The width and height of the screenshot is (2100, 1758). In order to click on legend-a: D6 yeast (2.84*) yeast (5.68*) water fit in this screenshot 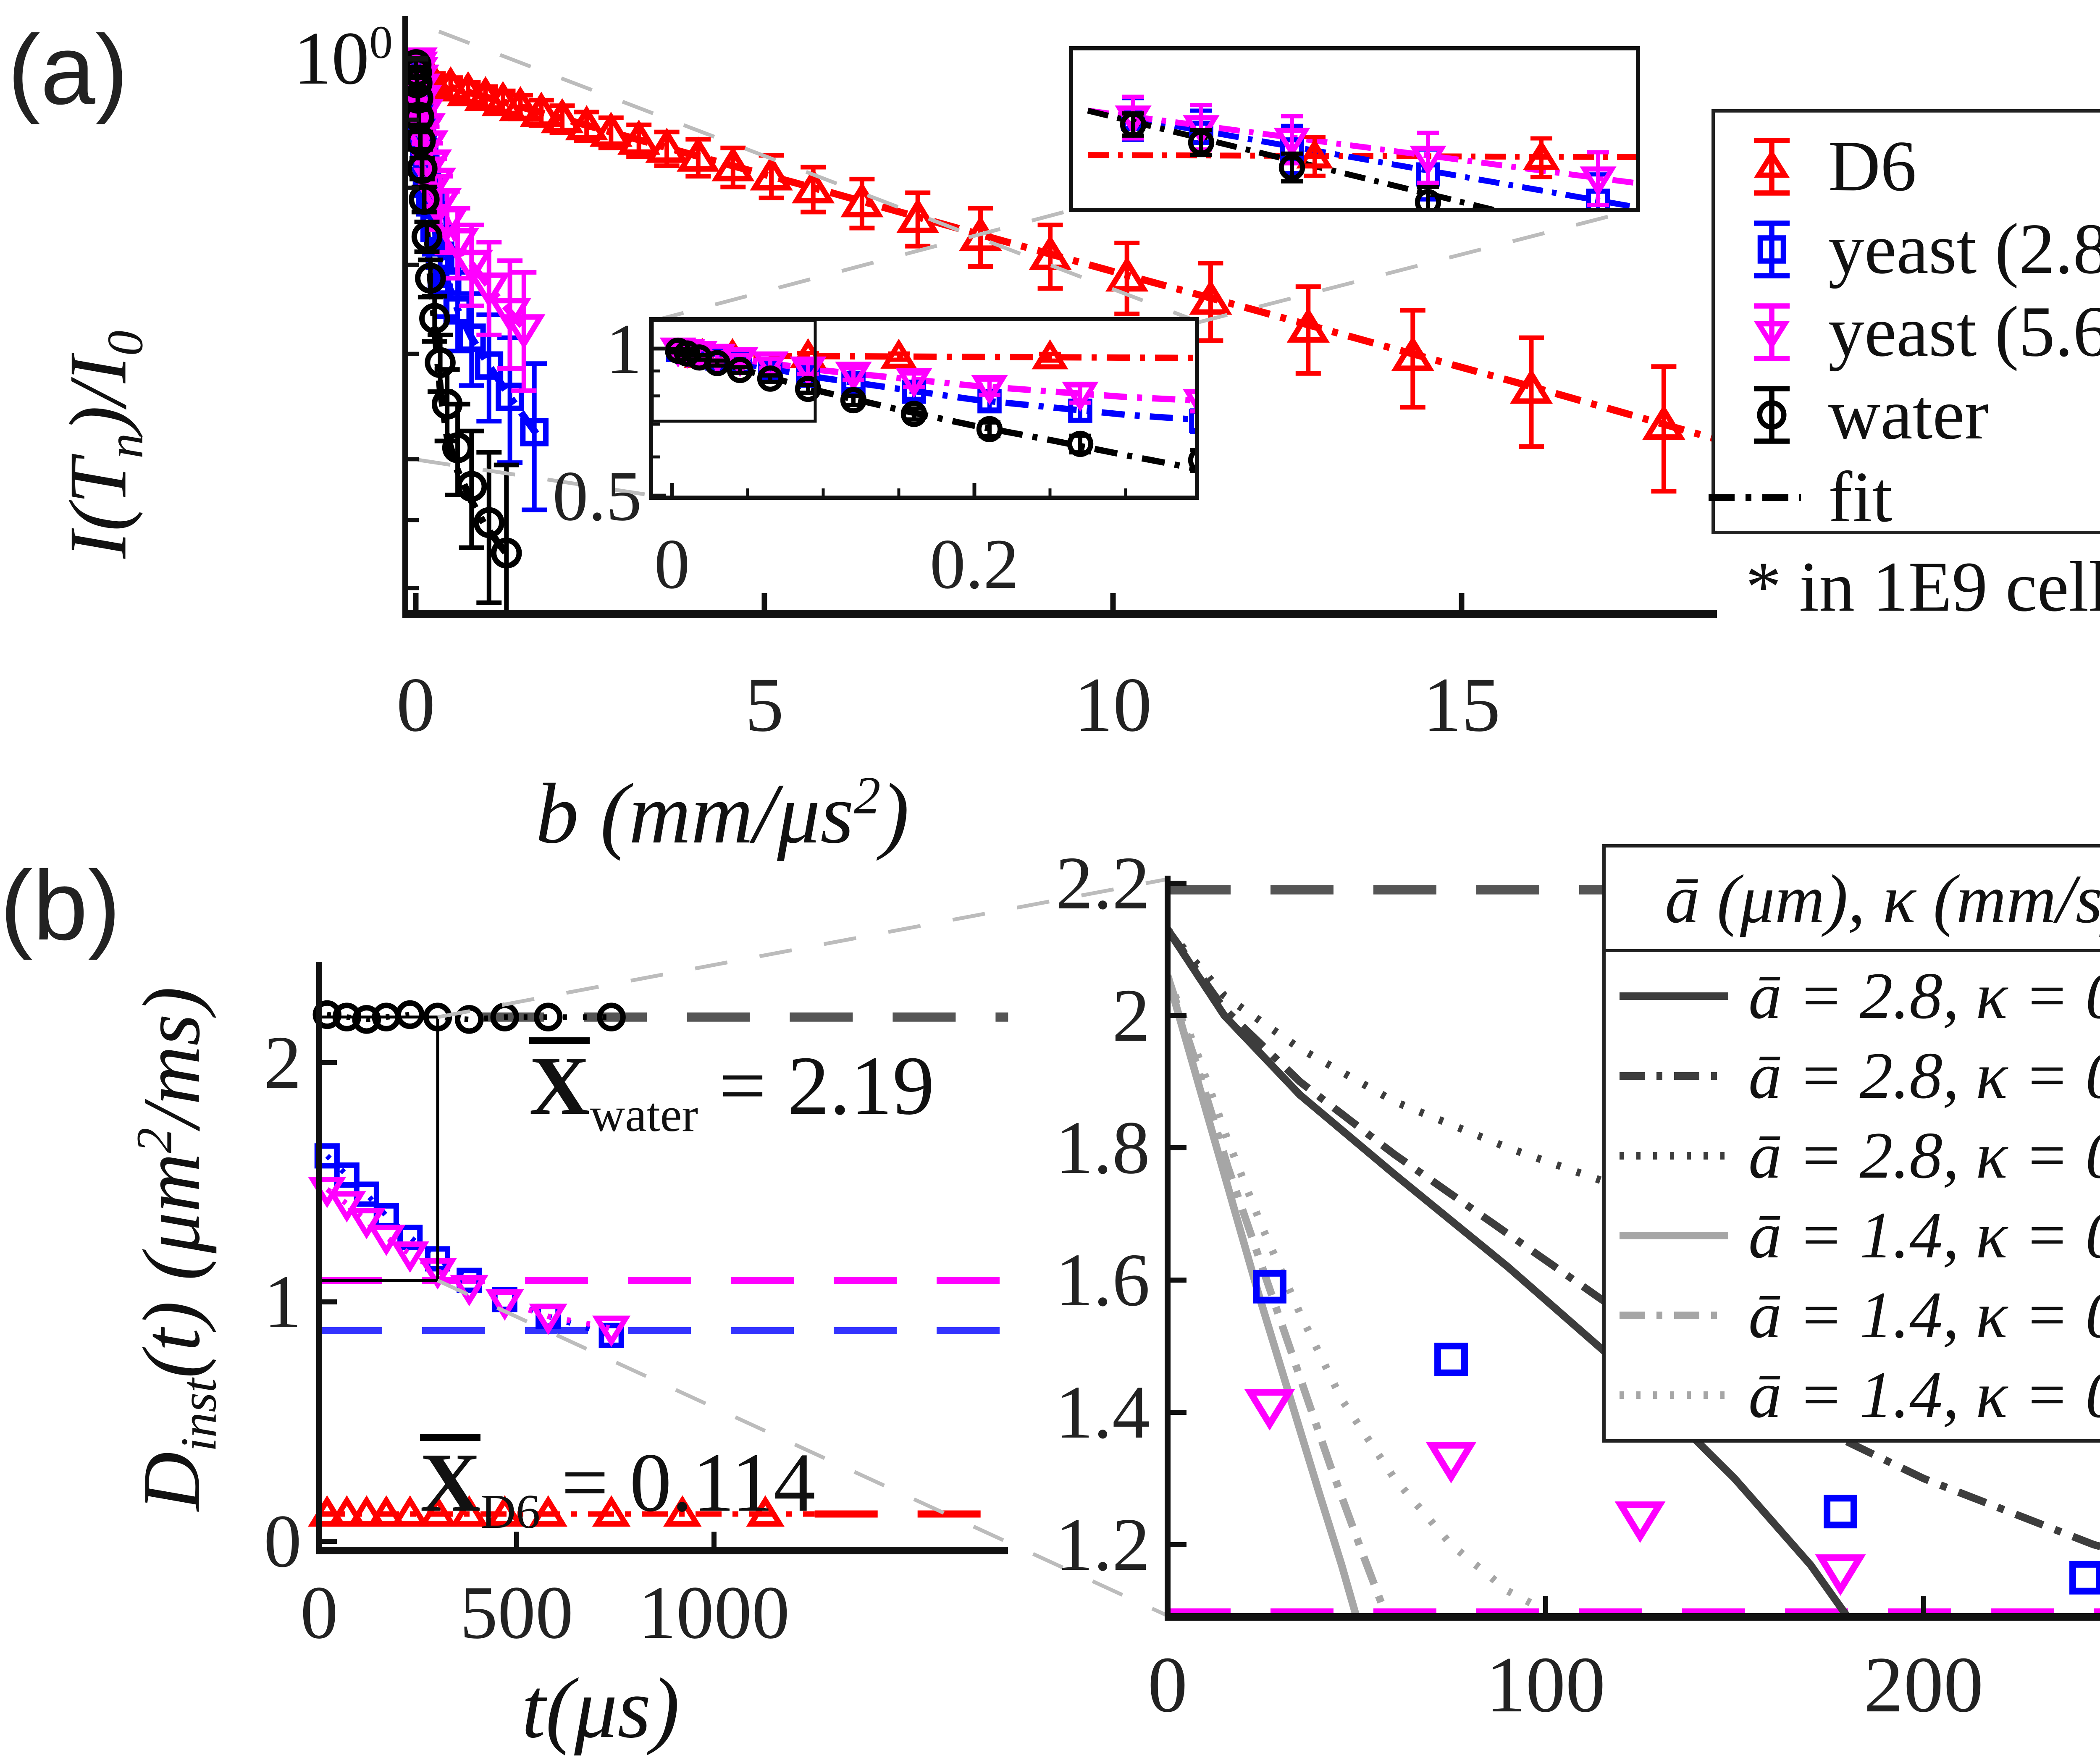, I will do `click(1904, 323)`.